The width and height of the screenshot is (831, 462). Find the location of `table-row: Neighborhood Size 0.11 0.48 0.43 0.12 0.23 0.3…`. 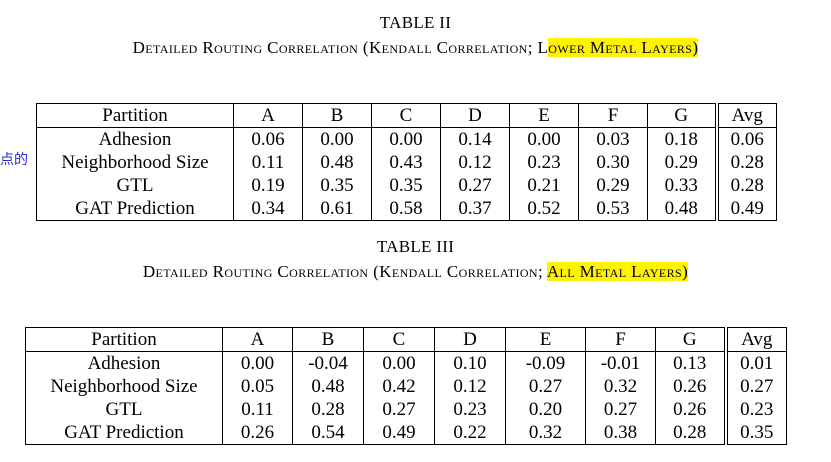

table-row: Neighborhood Size 0.11 0.48 0.43 0.12 0.23 0.3… is located at coordinates (407, 162).